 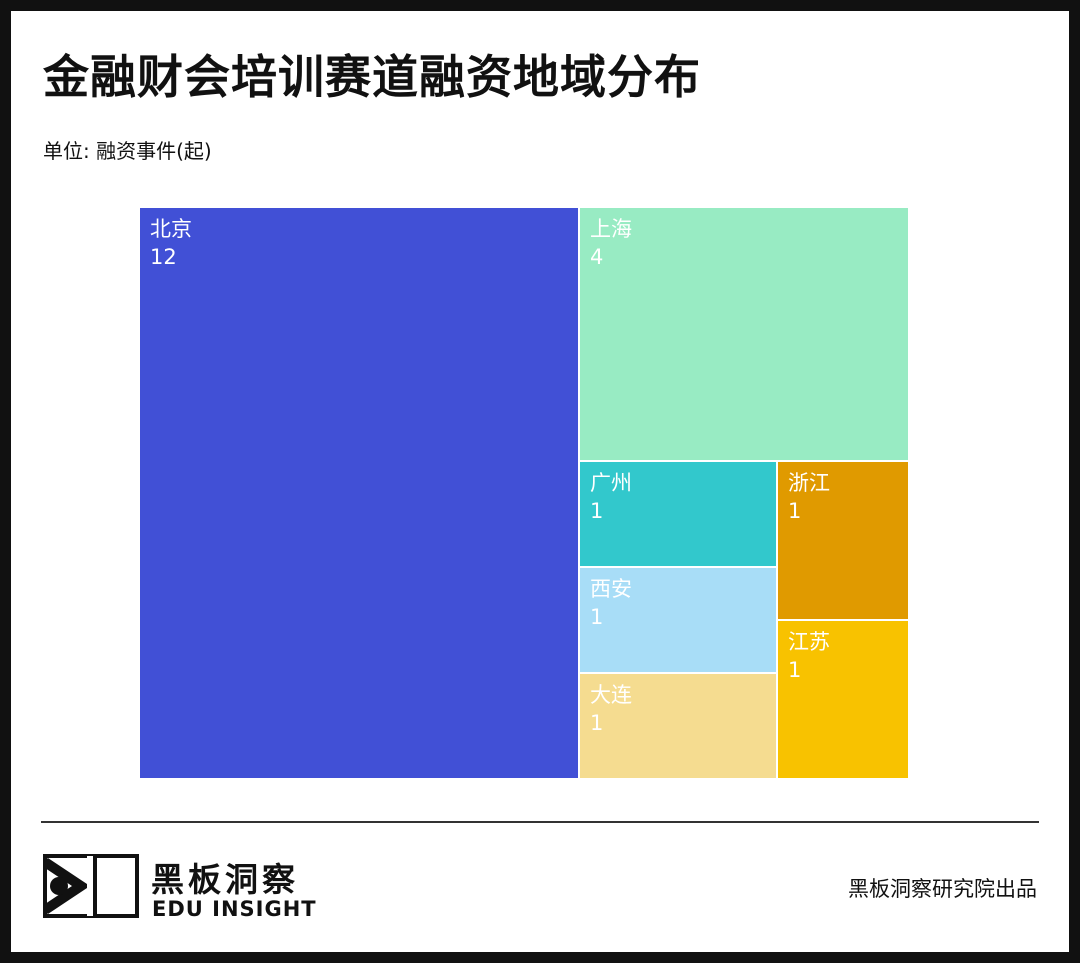 What do you see at coordinates (225, 879) in the screenshot?
I see `brand-name-cn: 黑板洞察` at bounding box center [225, 879].